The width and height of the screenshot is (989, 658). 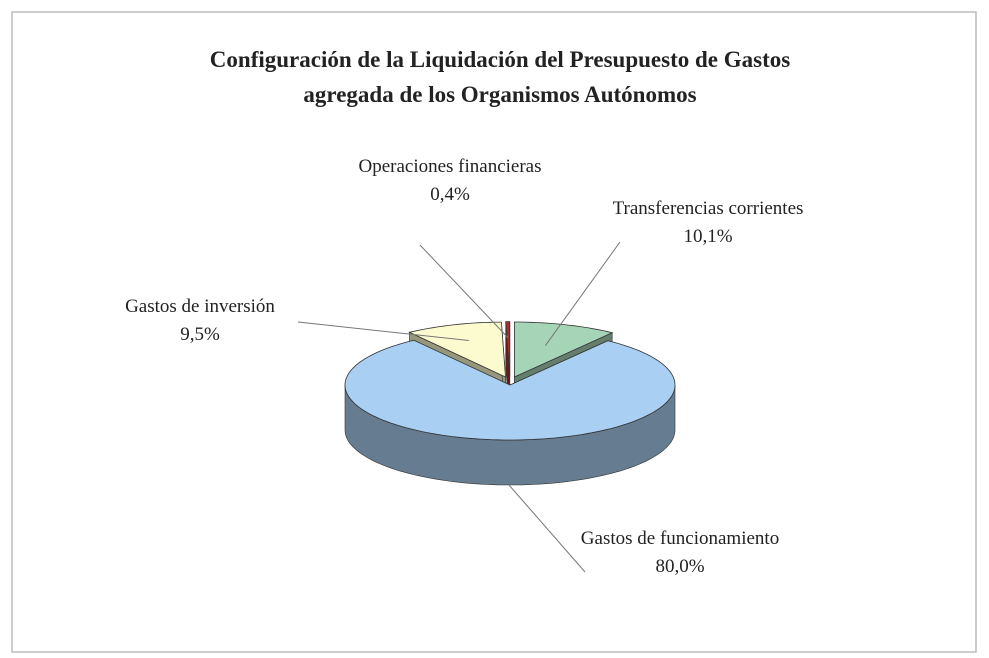 What do you see at coordinates (680, 566) in the screenshot?
I see `value-label: 80,0%` at bounding box center [680, 566].